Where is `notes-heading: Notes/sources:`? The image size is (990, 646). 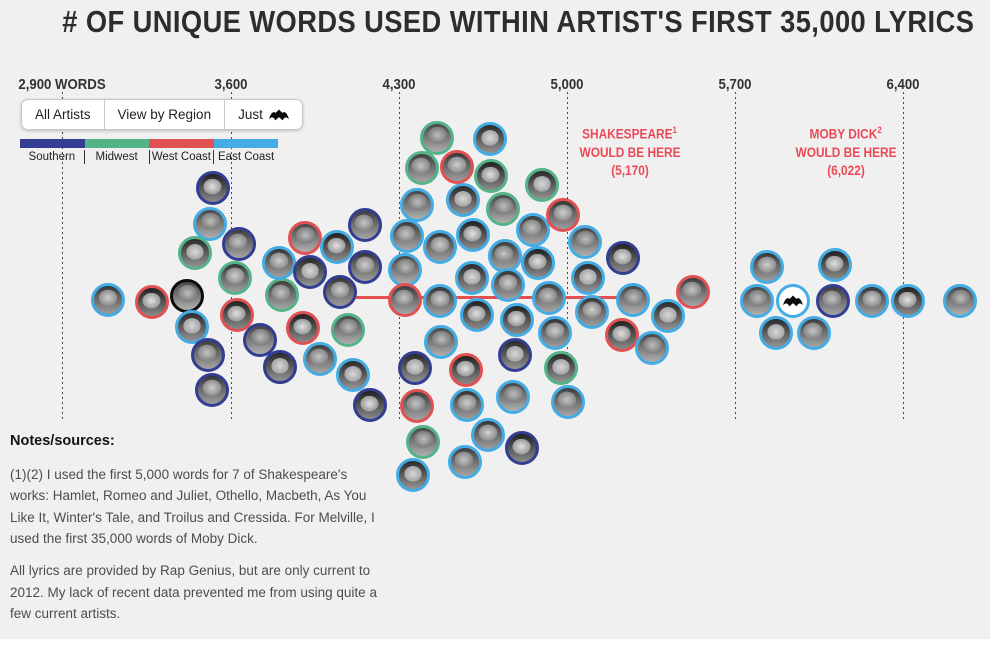
notes-heading: Notes/sources: is located at coordinates (62, 441).